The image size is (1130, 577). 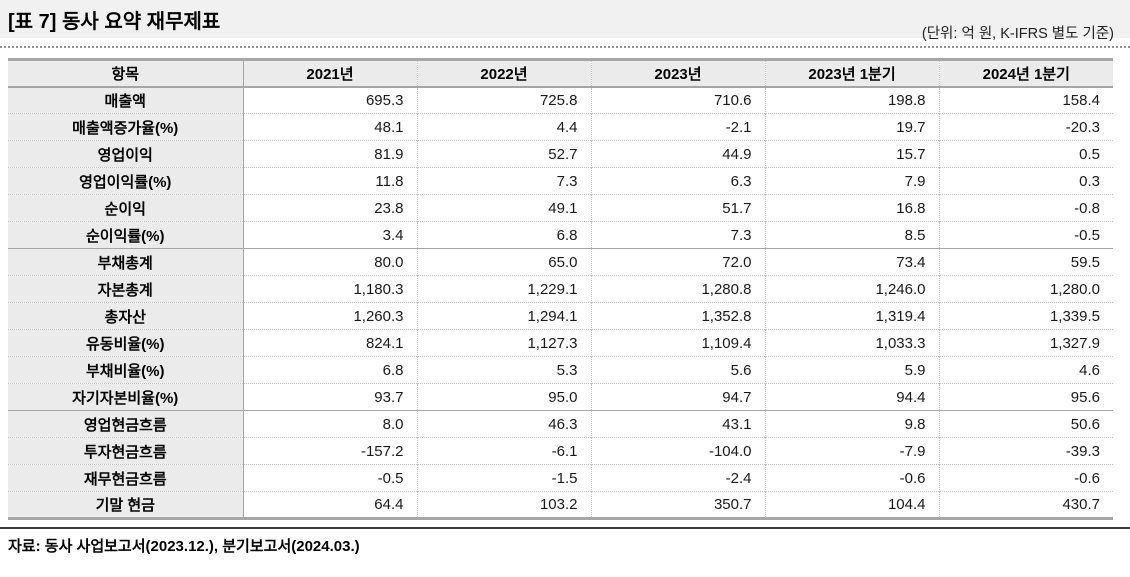 I want to click on table-row: 기말 현금 64.4 103.2 350.7 104.4 430.7, so click(x=560, y=505).